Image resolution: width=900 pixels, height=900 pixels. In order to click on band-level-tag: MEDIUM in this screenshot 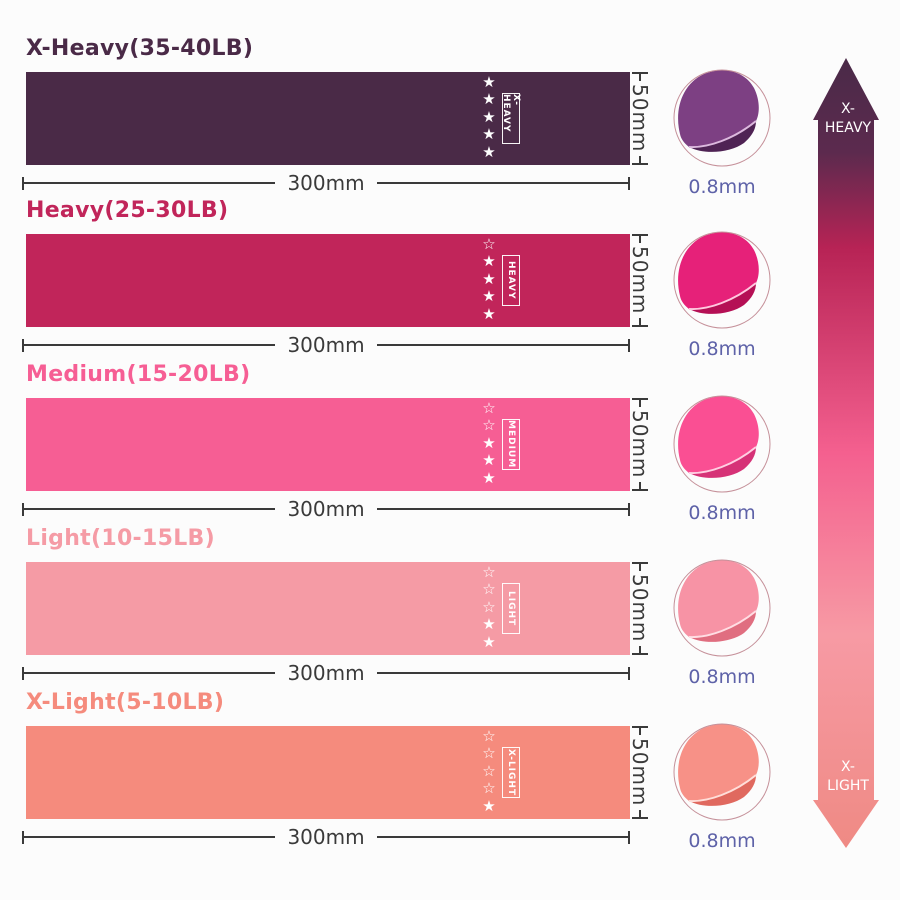, I will do `click(511, 444)`.